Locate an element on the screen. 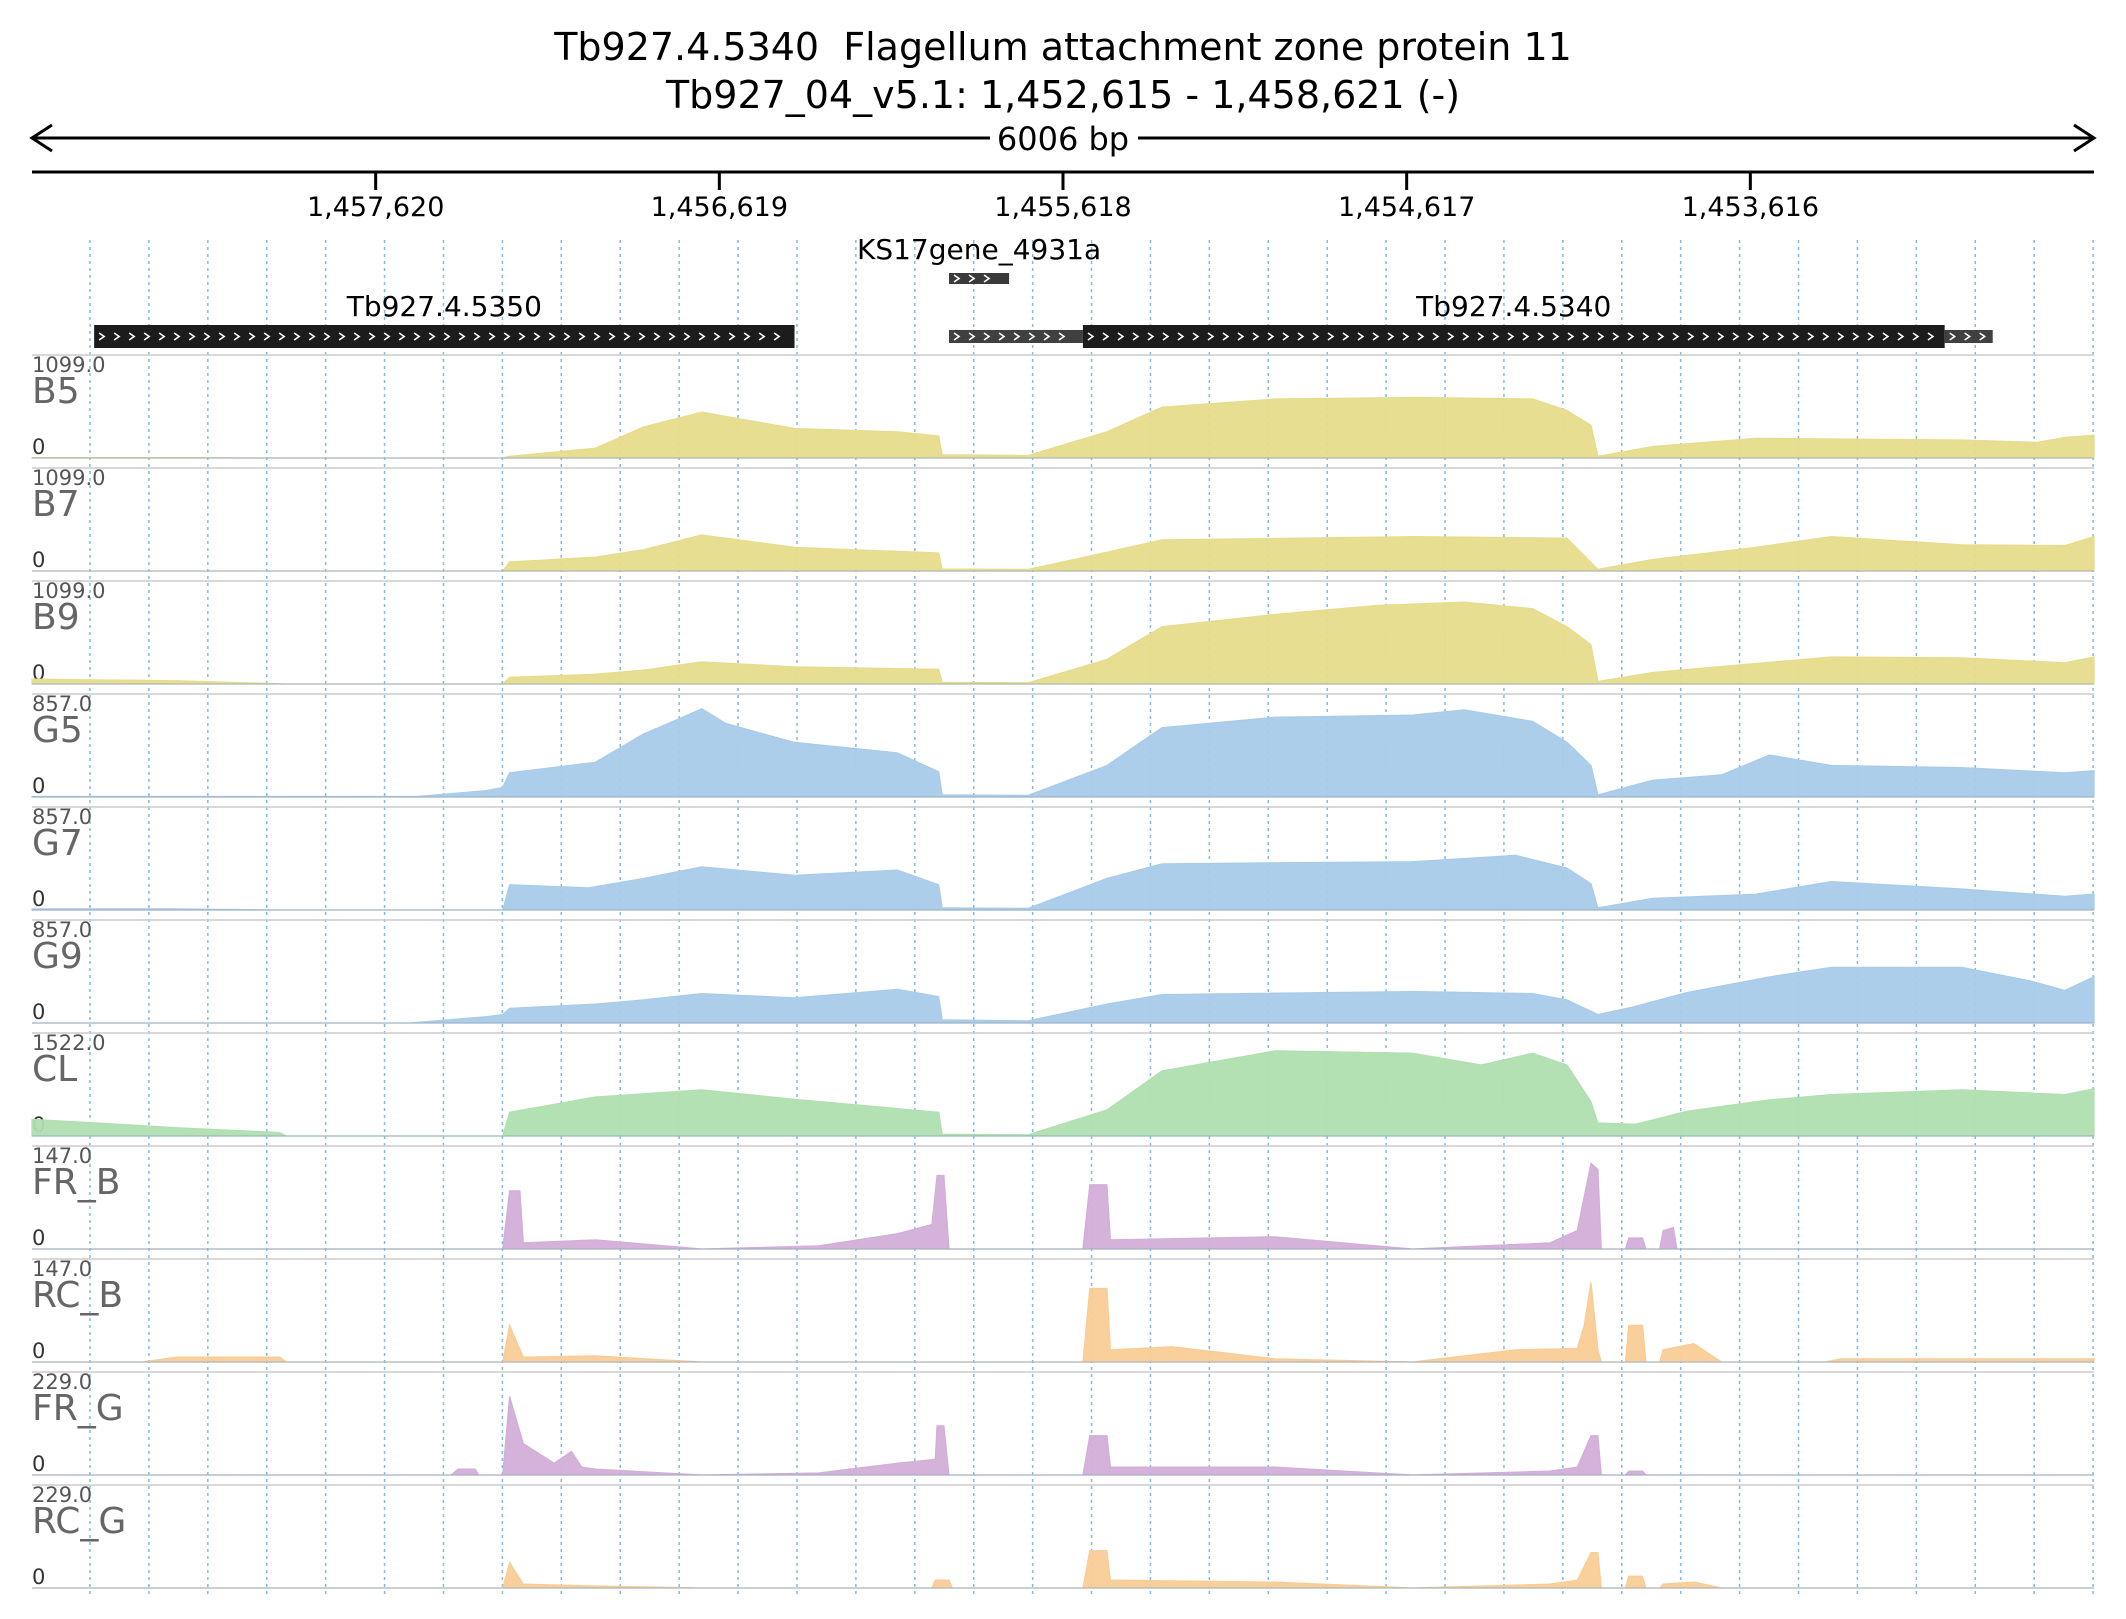  track-name-label: B7 is located at coordinates (56, 504).